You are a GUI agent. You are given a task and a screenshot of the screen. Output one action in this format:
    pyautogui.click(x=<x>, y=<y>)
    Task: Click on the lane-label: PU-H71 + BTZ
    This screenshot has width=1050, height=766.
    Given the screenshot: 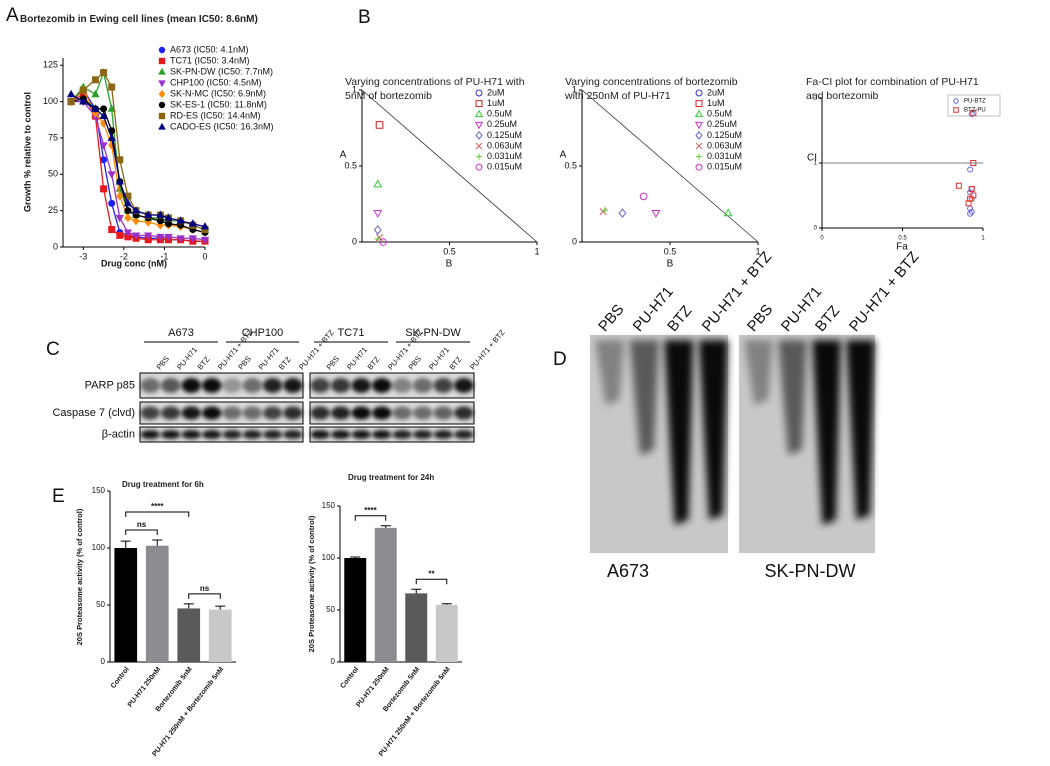 What is the action you would take?
    pyautogui.click(x=487, y=350)
    